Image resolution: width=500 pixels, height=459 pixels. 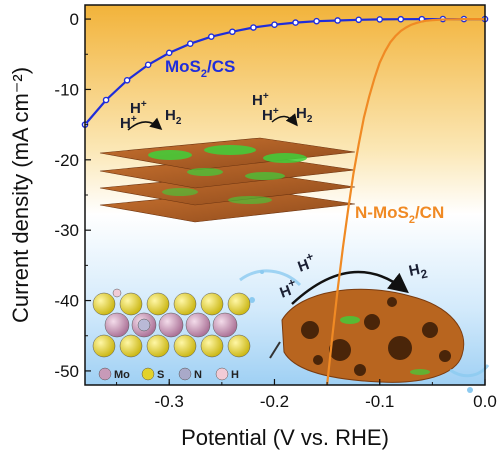 I want to click on x-tick-label-2: -0.1, so click(x=379, y=401).